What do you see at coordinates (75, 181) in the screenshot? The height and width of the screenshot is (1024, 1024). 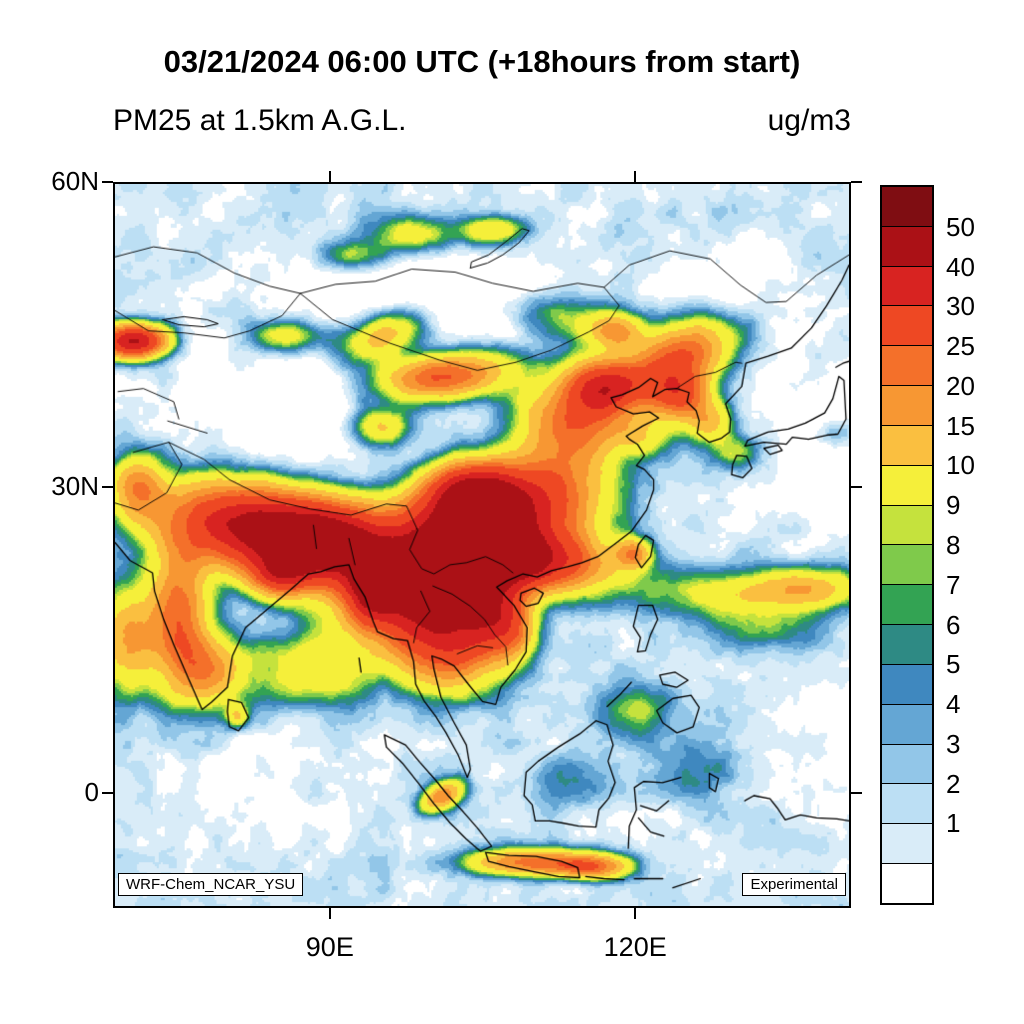 I see `y-axis-label: 60N` at bounding box center [75, 181].